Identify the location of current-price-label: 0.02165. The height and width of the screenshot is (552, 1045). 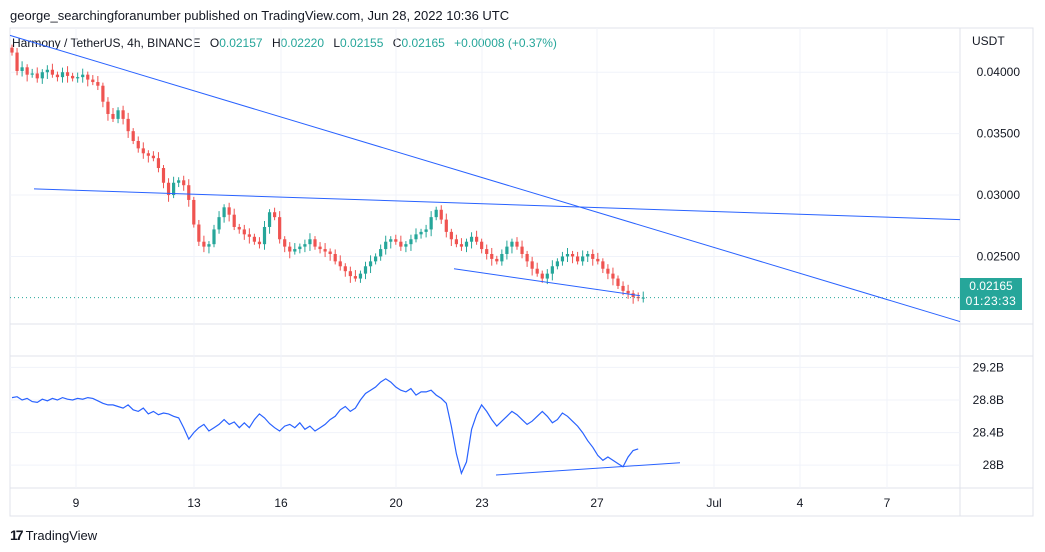
(991, 286).